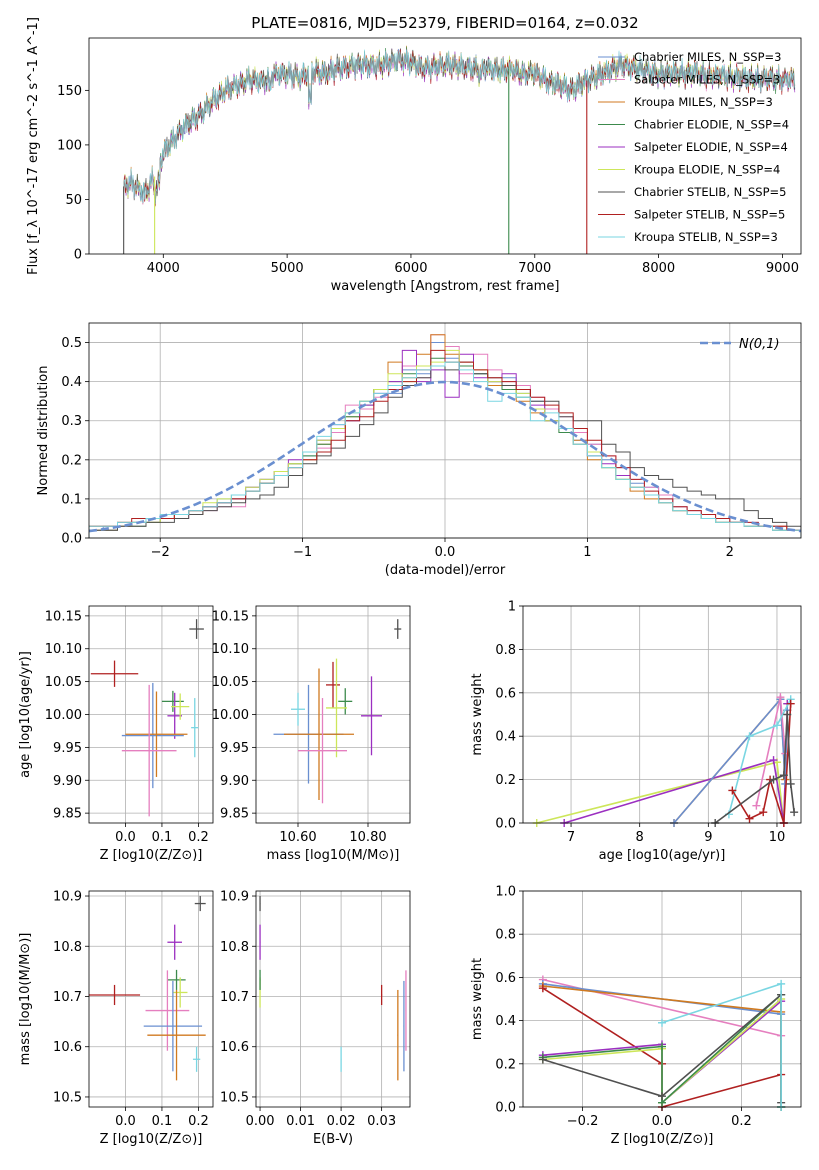 This screenshot has width=819, height=1170. What do you see at coordinates (512, 607) in the screenshot?
I see `y-tick-label: 1` at bounding box center [512, 607].